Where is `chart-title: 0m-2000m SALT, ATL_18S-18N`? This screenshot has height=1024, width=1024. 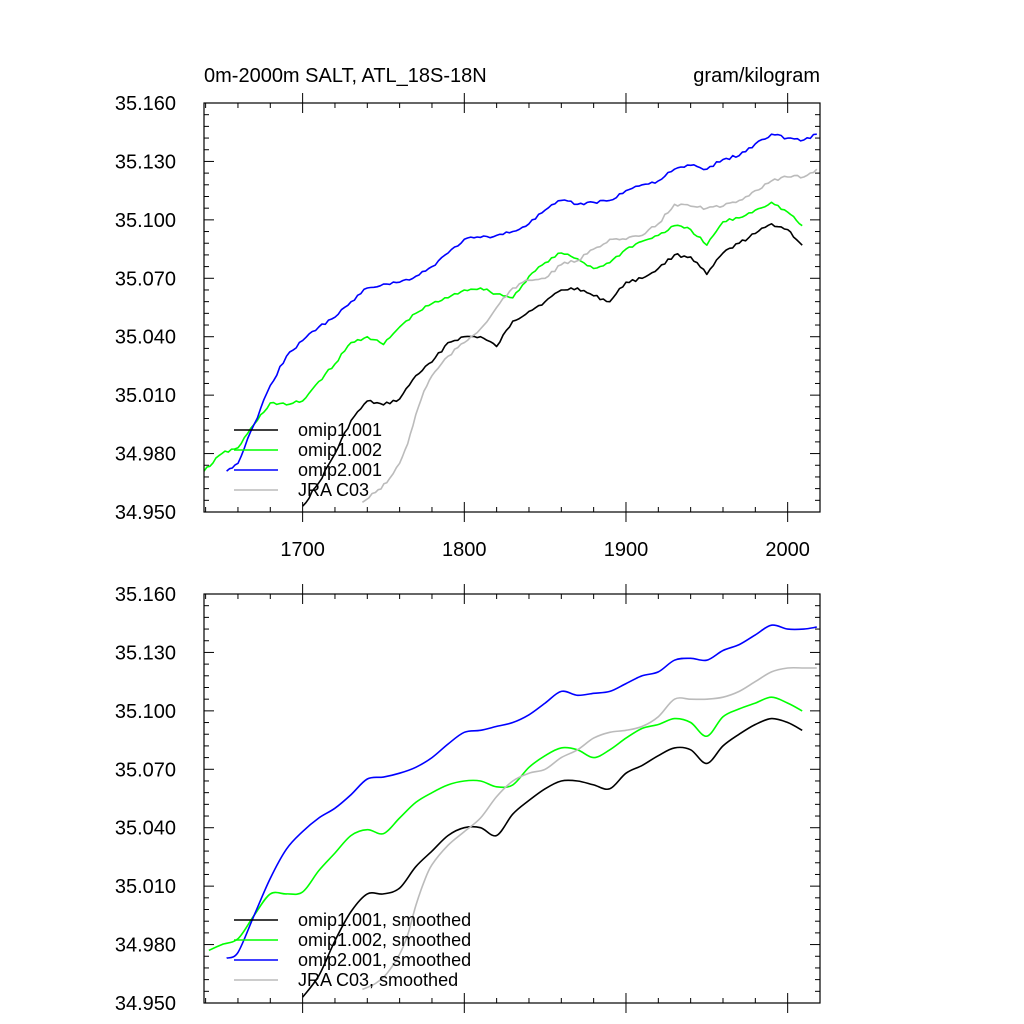
chart-title: 0m-2000m SALT, ATL_18S-18N is located at coordinates (345, 76).